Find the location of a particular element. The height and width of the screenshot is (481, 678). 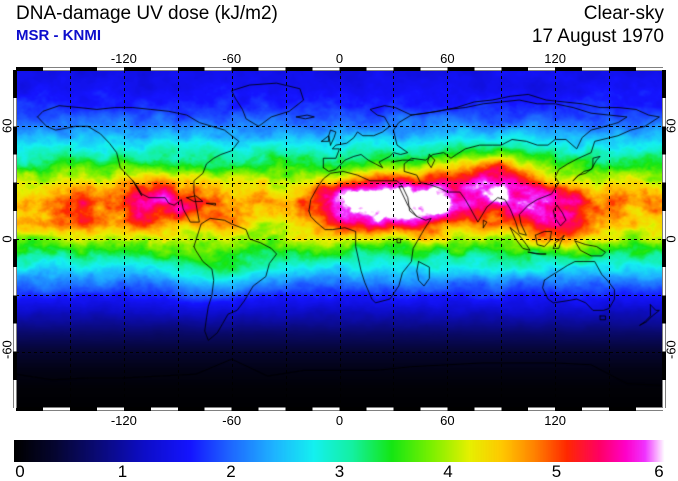

xtick-bottom-0: 0 is located at coordinates (339, 420).